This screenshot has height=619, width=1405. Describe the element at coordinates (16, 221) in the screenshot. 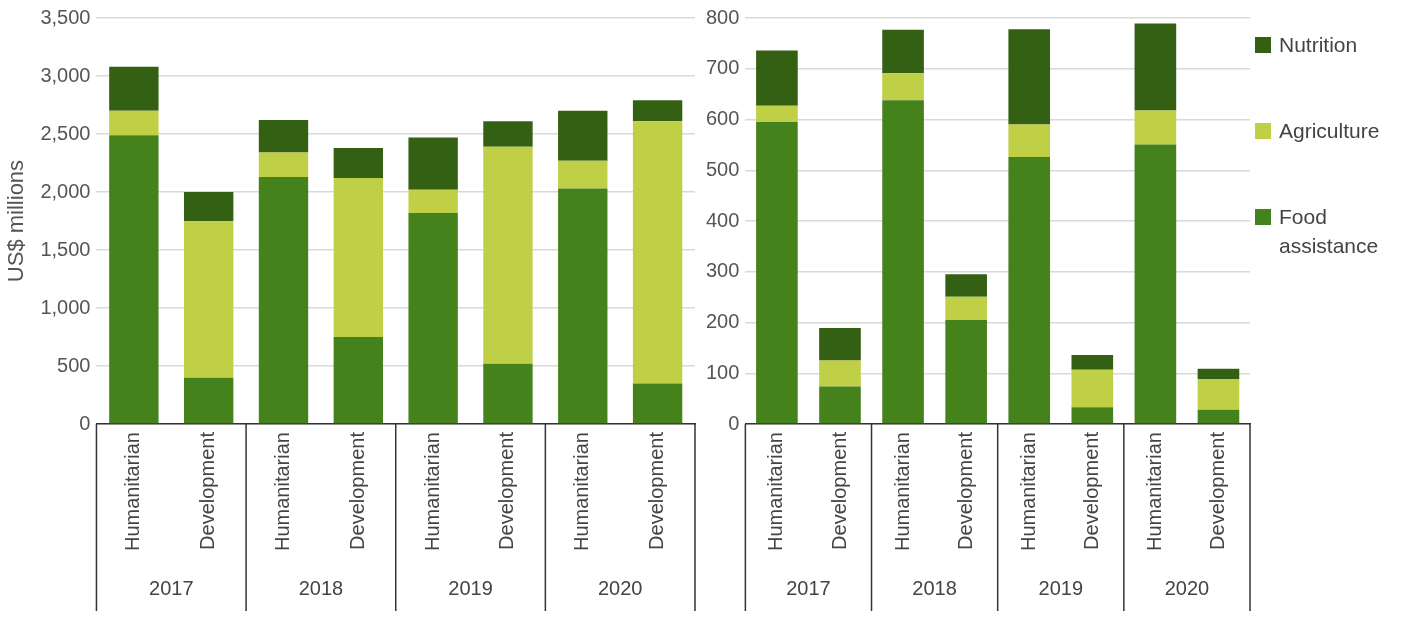

I see `y-axis-title: US$ millions` at that location.